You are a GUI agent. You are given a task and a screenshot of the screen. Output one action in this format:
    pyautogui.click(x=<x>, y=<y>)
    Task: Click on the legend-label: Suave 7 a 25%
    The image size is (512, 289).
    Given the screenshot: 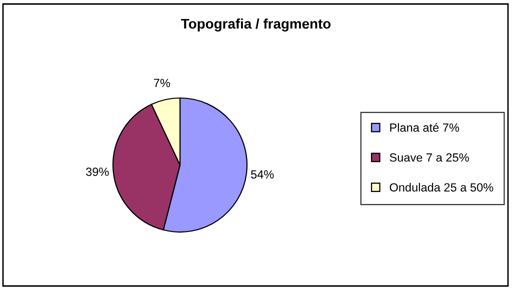 What is the action you would take?
    pyautogui.click(x=429, y=157)
    